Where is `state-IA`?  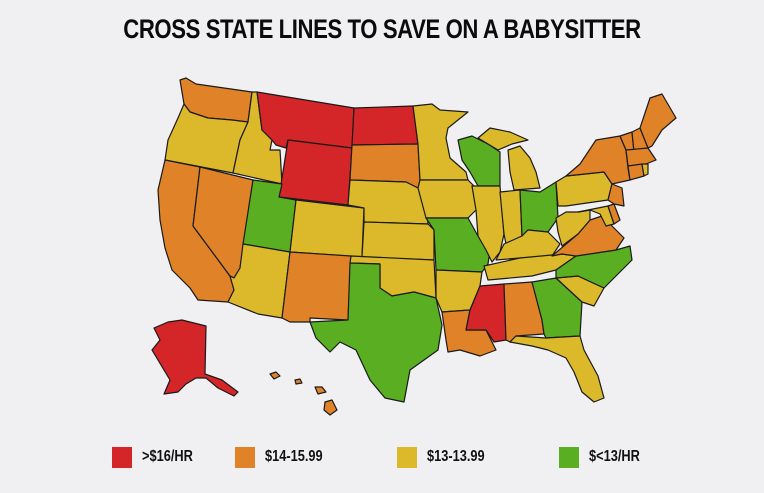 state-IA is located at coordinates (448, 199).